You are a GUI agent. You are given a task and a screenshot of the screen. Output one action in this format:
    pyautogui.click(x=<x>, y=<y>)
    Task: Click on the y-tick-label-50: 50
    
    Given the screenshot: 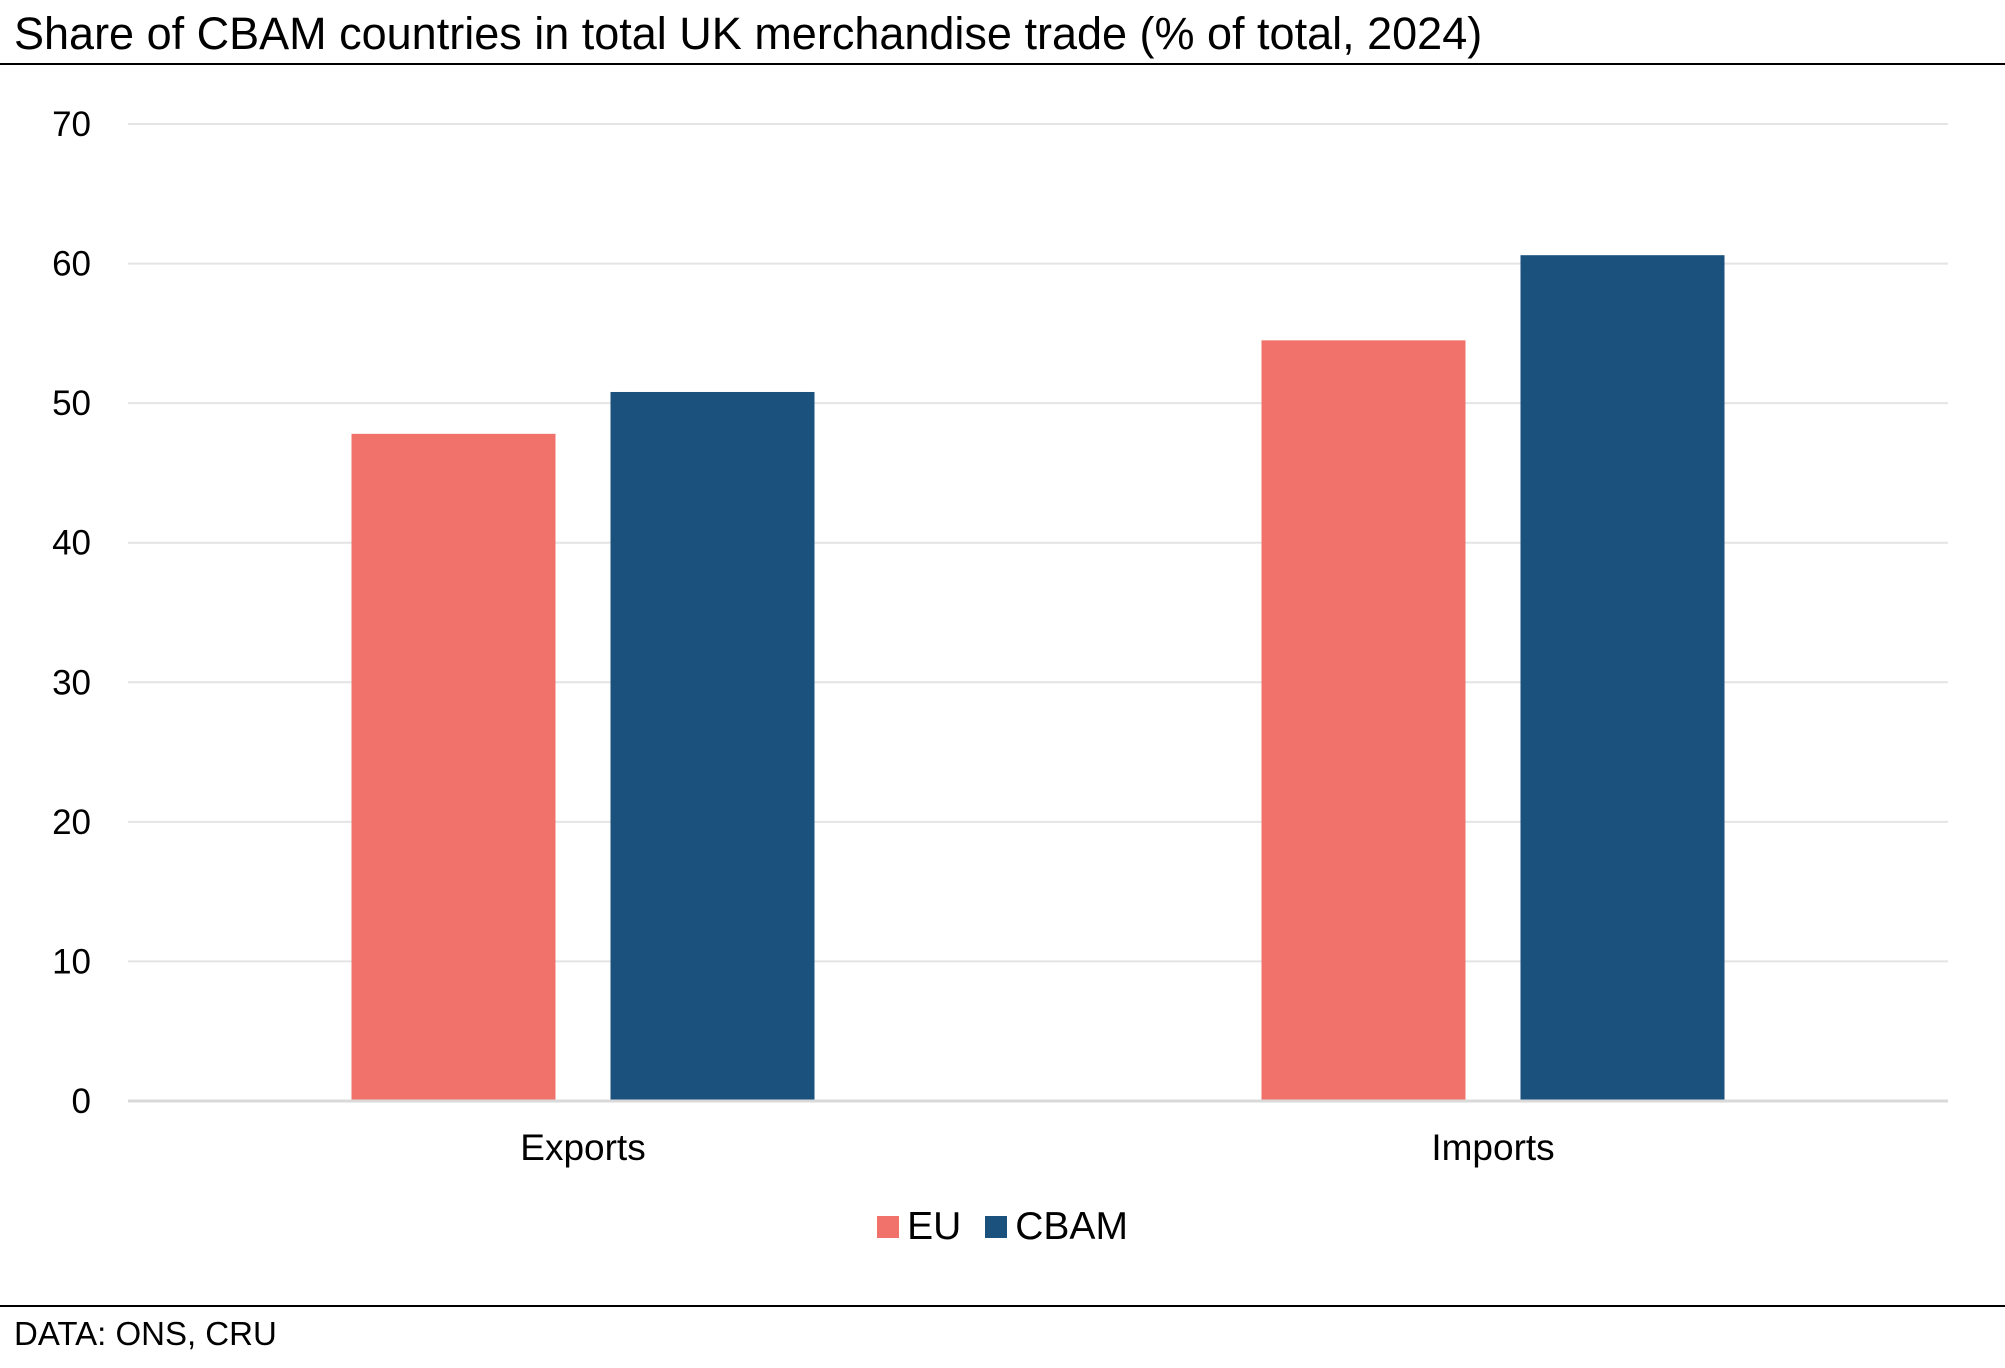 What is the action you would take?
    pyautogui.click(x=71, y=403)
    